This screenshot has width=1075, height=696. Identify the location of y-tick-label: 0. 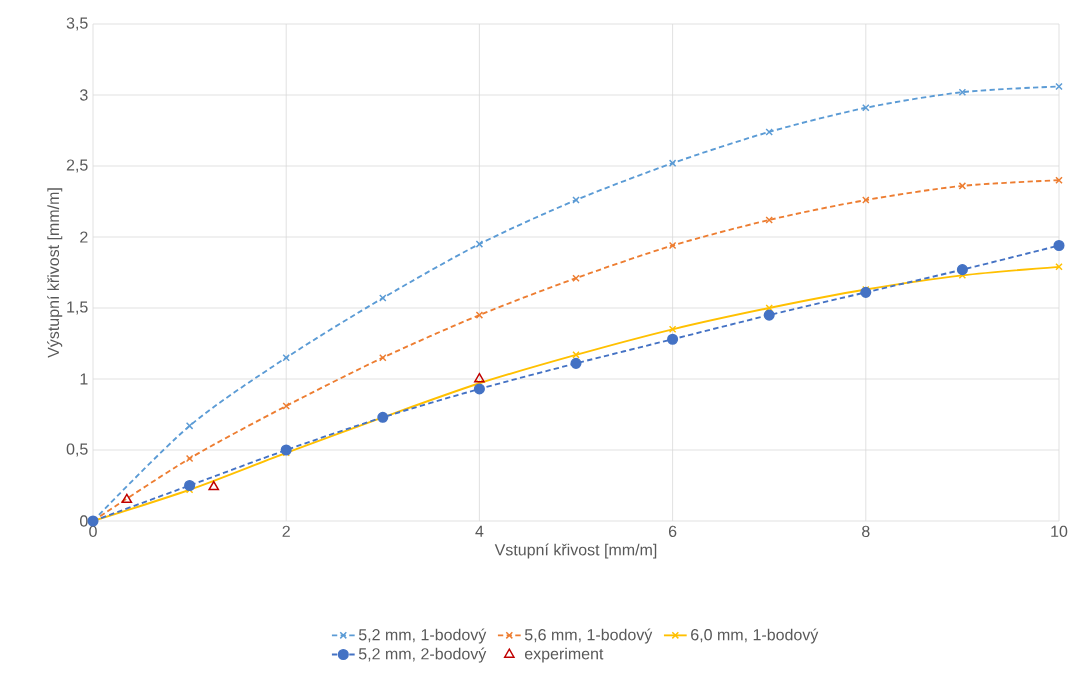
(84, 521).